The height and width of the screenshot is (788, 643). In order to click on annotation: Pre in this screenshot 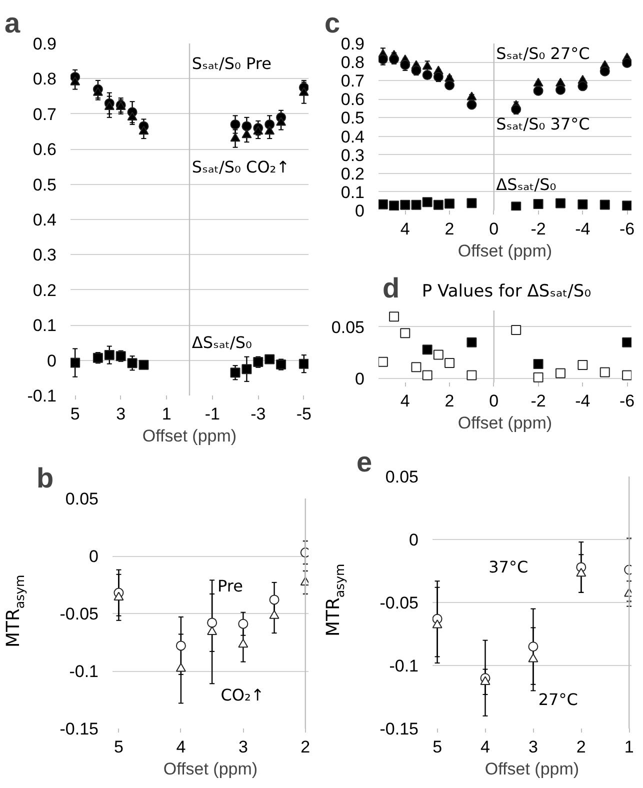, I will do `click(230, 586)`.